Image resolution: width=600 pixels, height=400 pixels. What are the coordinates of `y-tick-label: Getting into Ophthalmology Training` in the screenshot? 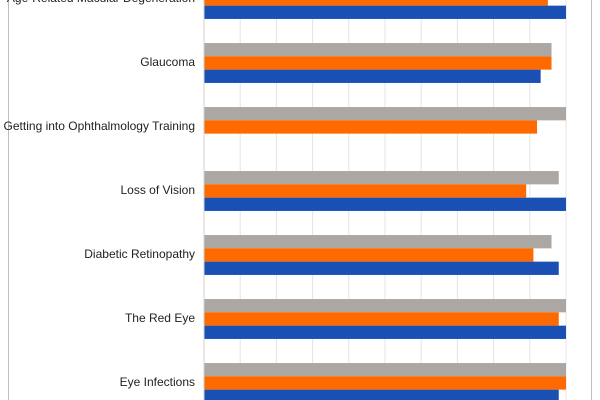 It's located at (99, 126).